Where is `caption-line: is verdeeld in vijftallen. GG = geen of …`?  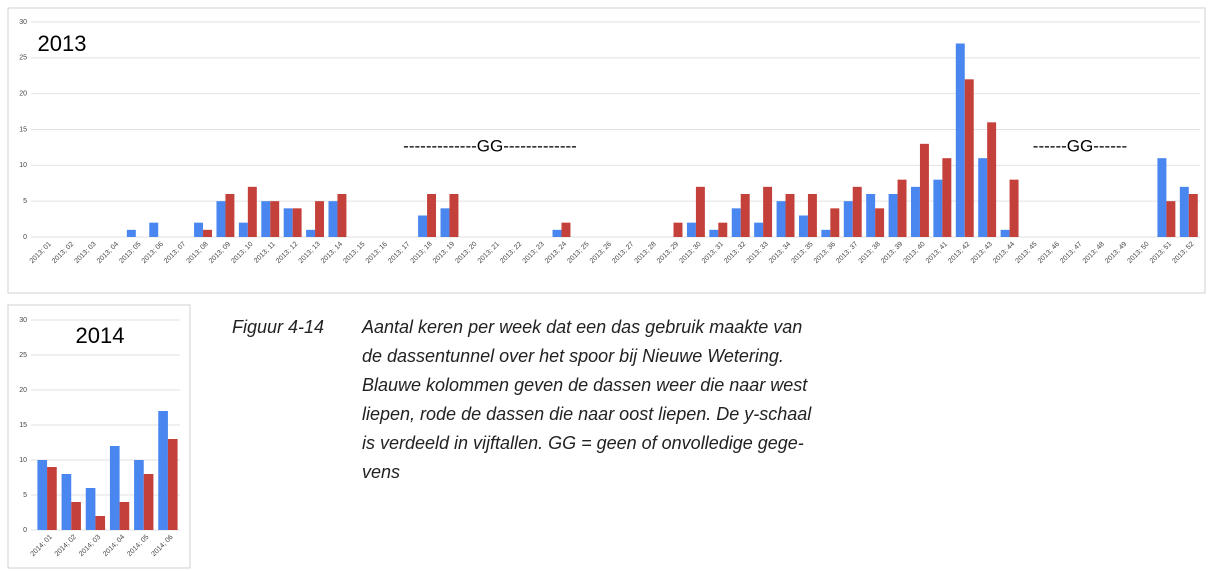 caption-line: is verdeeld in vijftallen. GG = geen of … is located at coordinates (583, 443).